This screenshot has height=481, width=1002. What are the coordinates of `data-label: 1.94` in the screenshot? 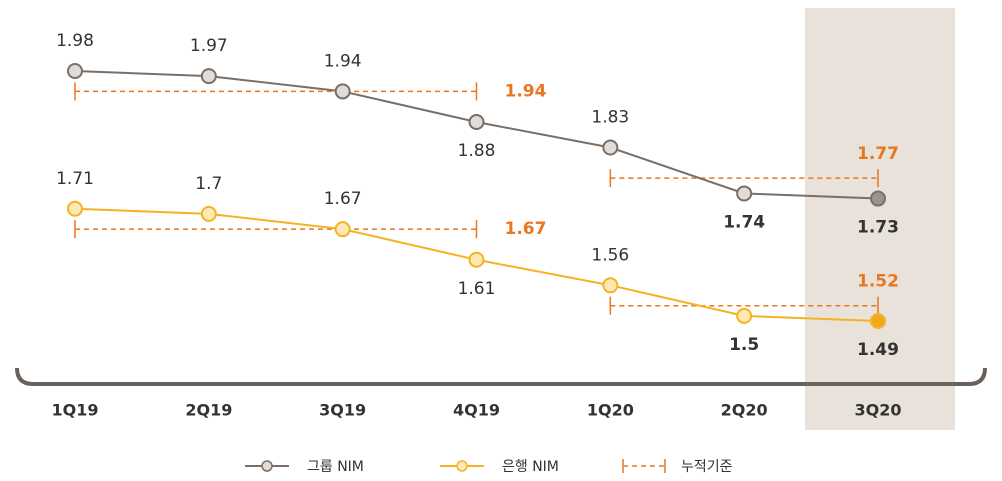 It's located at (343, 61).